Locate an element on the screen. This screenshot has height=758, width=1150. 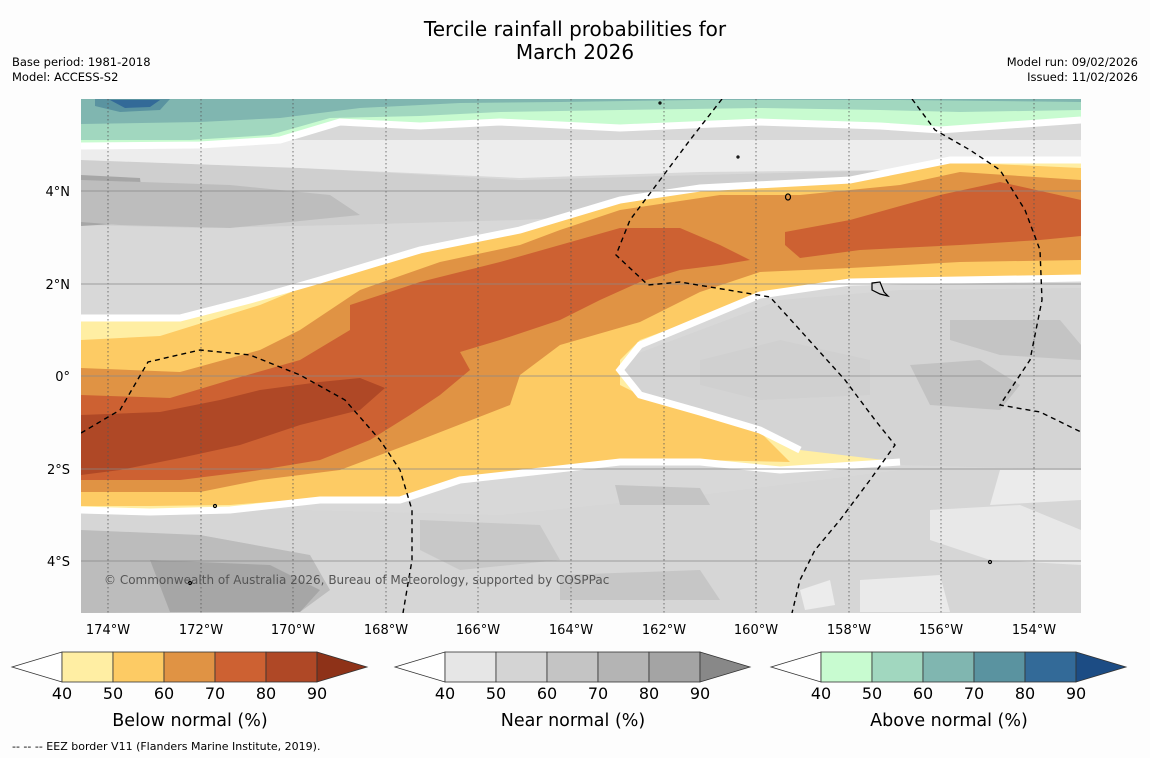
lat-label-2s: 2°S is located at coordinates (58, 470).